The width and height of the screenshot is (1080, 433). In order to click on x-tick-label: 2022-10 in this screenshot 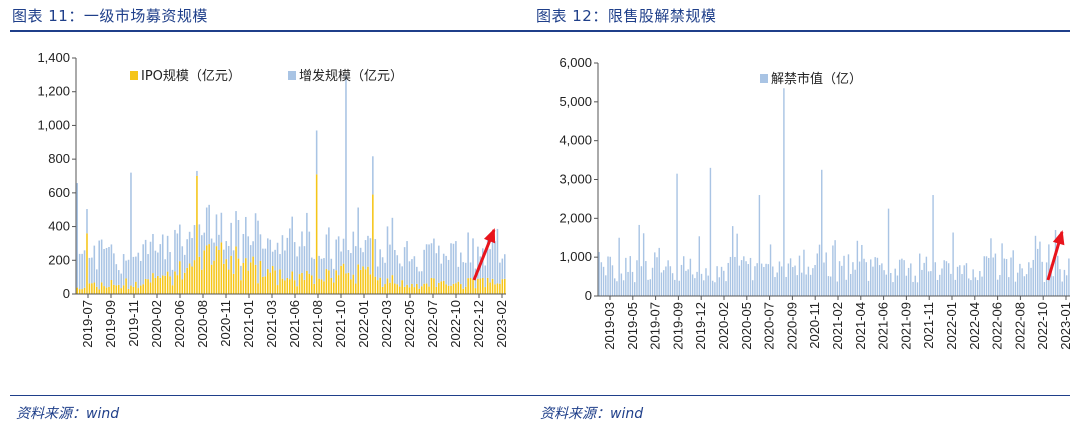, I will do `click(1042, 326)`.